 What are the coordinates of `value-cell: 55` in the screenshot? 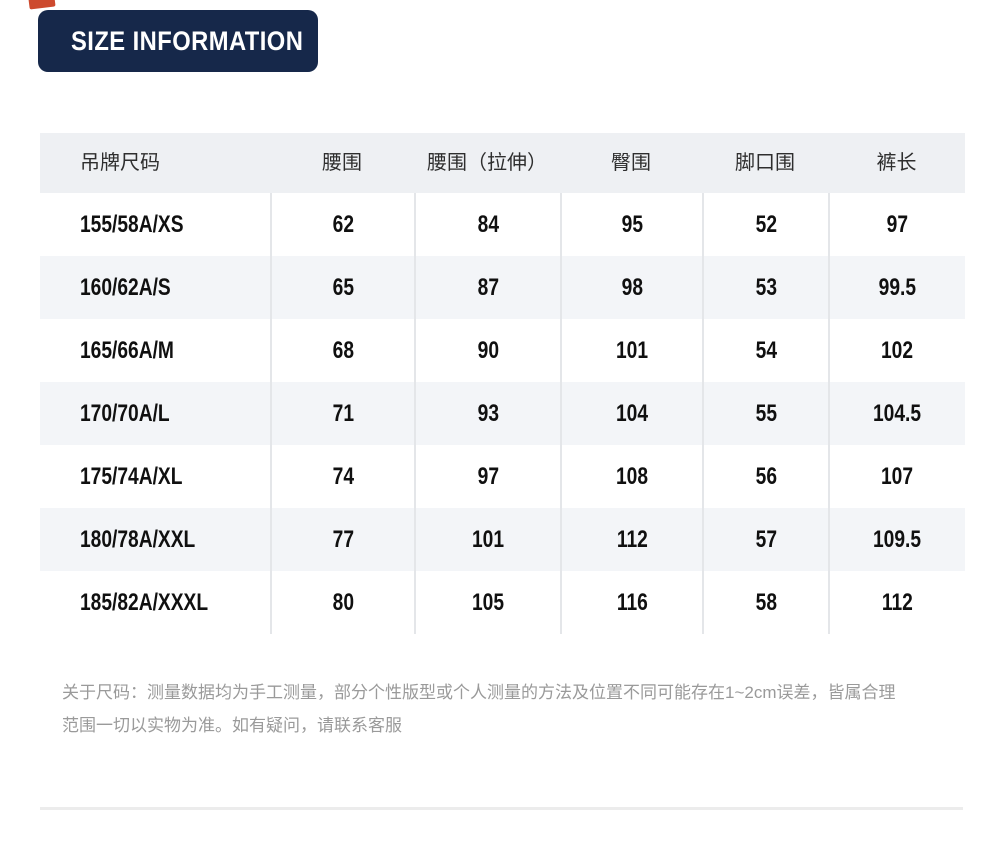 It's located at (765, 413).